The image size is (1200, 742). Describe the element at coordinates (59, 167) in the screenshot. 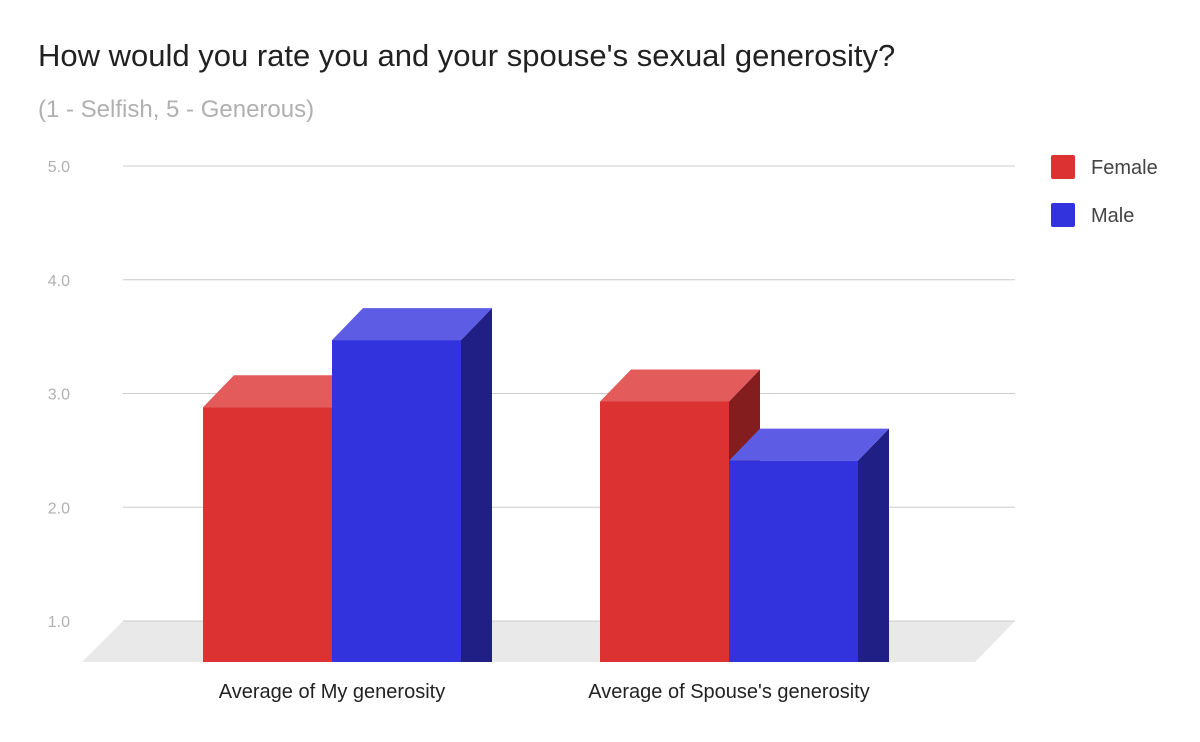

I see `y-tick-label: 5.0` at that location.